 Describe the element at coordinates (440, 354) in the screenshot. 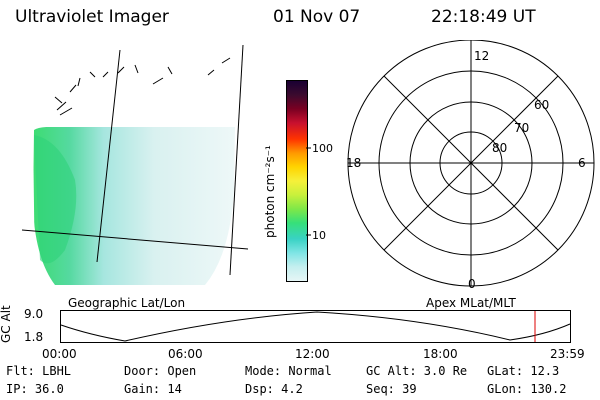

I see `time-tick-1800: 18:00` at that location.